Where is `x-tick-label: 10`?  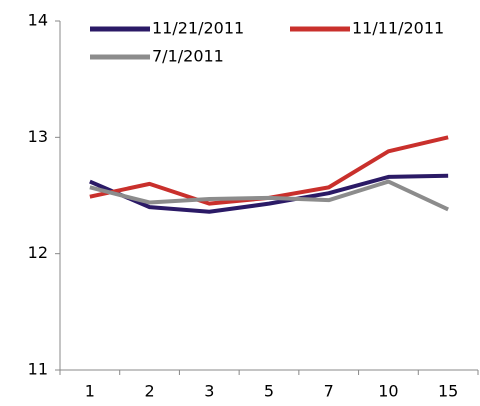
x-tick-label: 10 is located at coordinates (388, 391).